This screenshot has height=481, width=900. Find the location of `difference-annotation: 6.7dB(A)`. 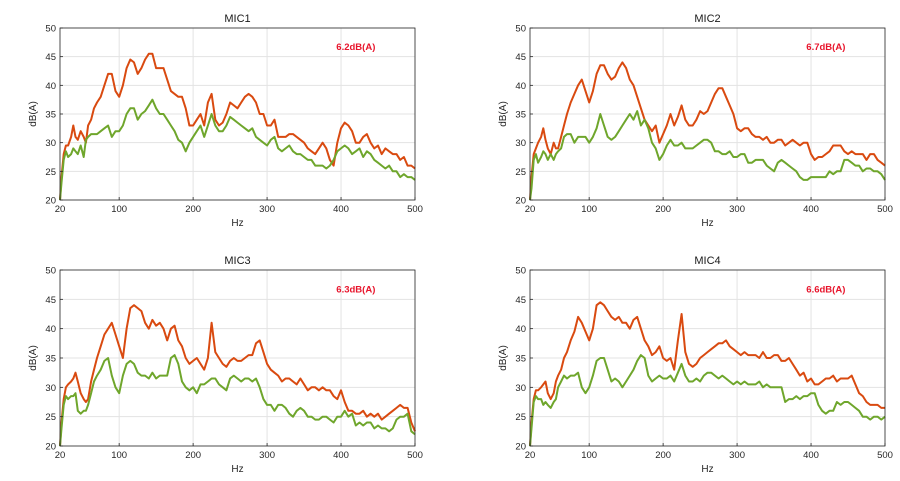

difference-annotation: 6.7dB(A) is located at coordinates (825, 47).